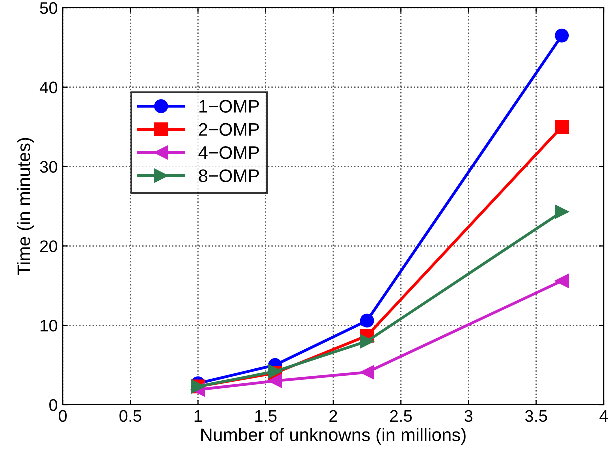 This screenshot has width=613, height=460. I want to click on x-tick-label: 1.5, so click(266, 416).